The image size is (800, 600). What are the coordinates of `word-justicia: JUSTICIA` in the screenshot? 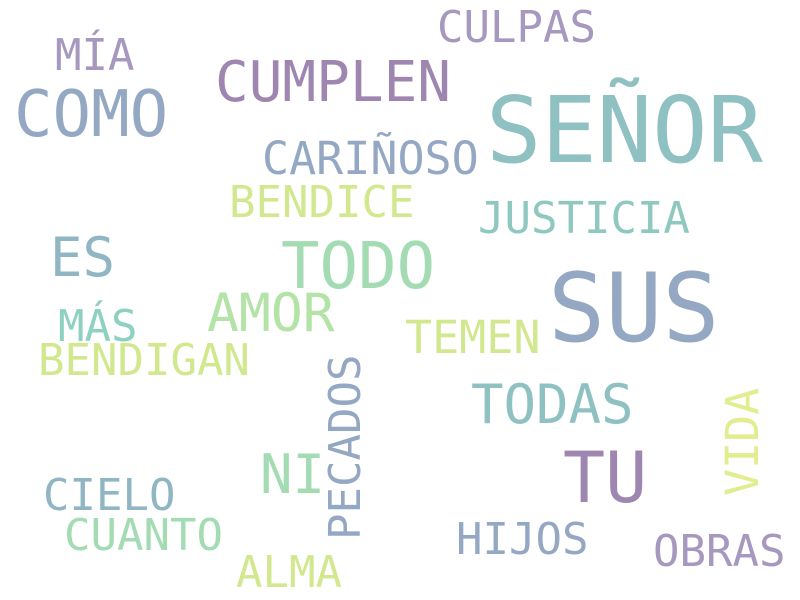 It's located at (584, 218).